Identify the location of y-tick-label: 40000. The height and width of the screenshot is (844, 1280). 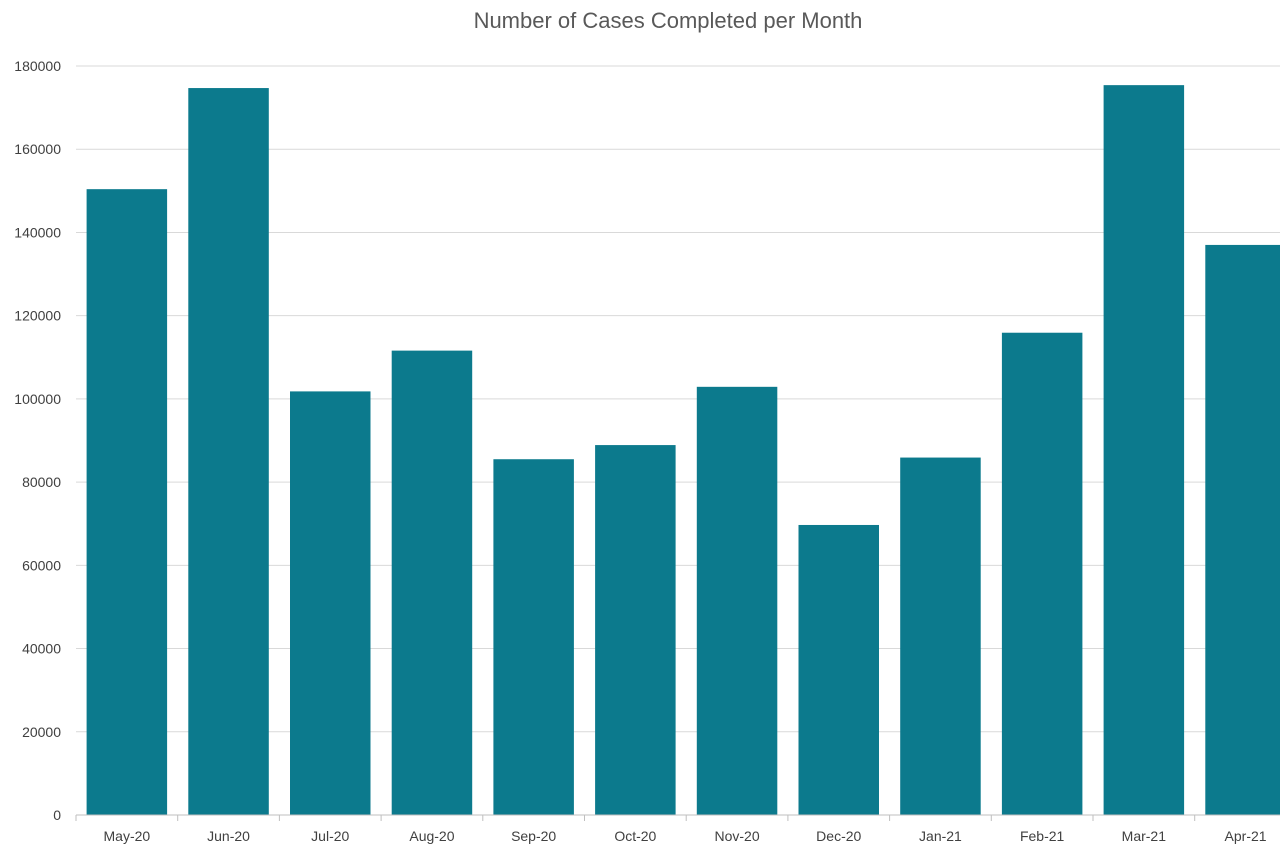
(41, 649).